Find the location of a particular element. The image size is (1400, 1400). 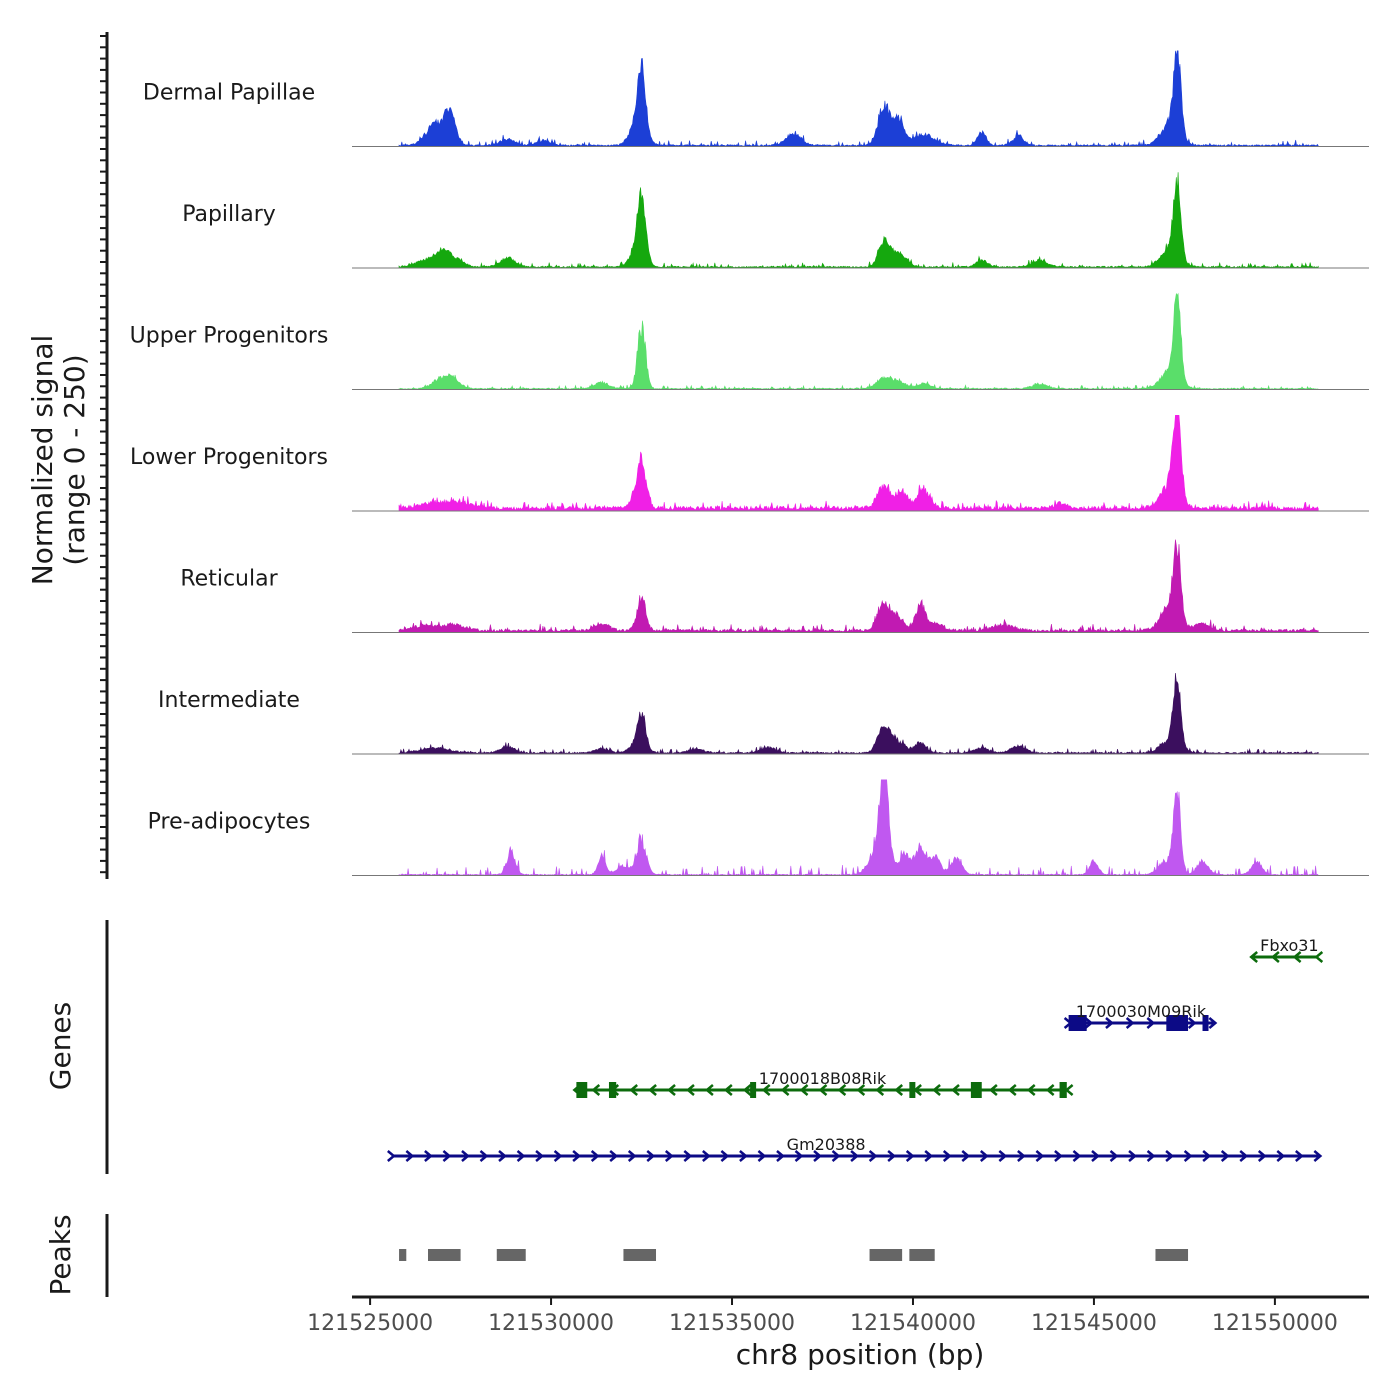

track-intermediate: Intermediate is located at coordinates (763, 713).